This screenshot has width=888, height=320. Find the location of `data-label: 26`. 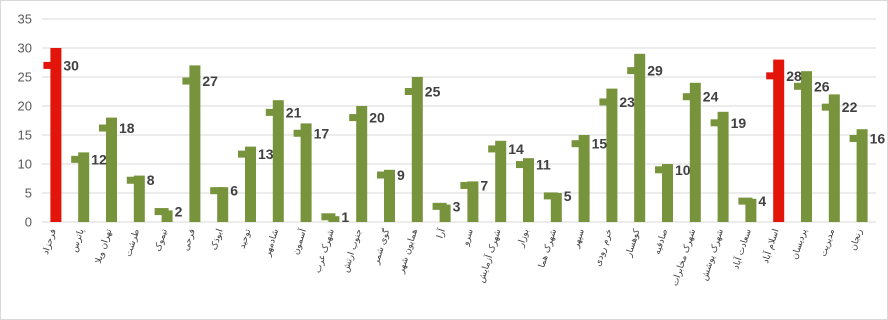

data-label: 26 is located at coordinates (822, 86).